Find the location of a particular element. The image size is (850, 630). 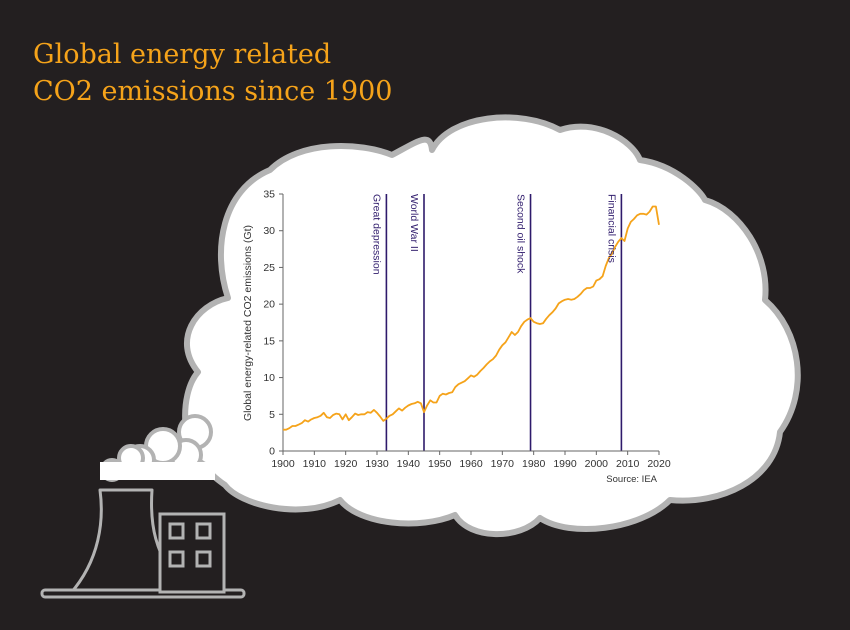

x-tick-label: 1980 is located at coordinates (534, 464).